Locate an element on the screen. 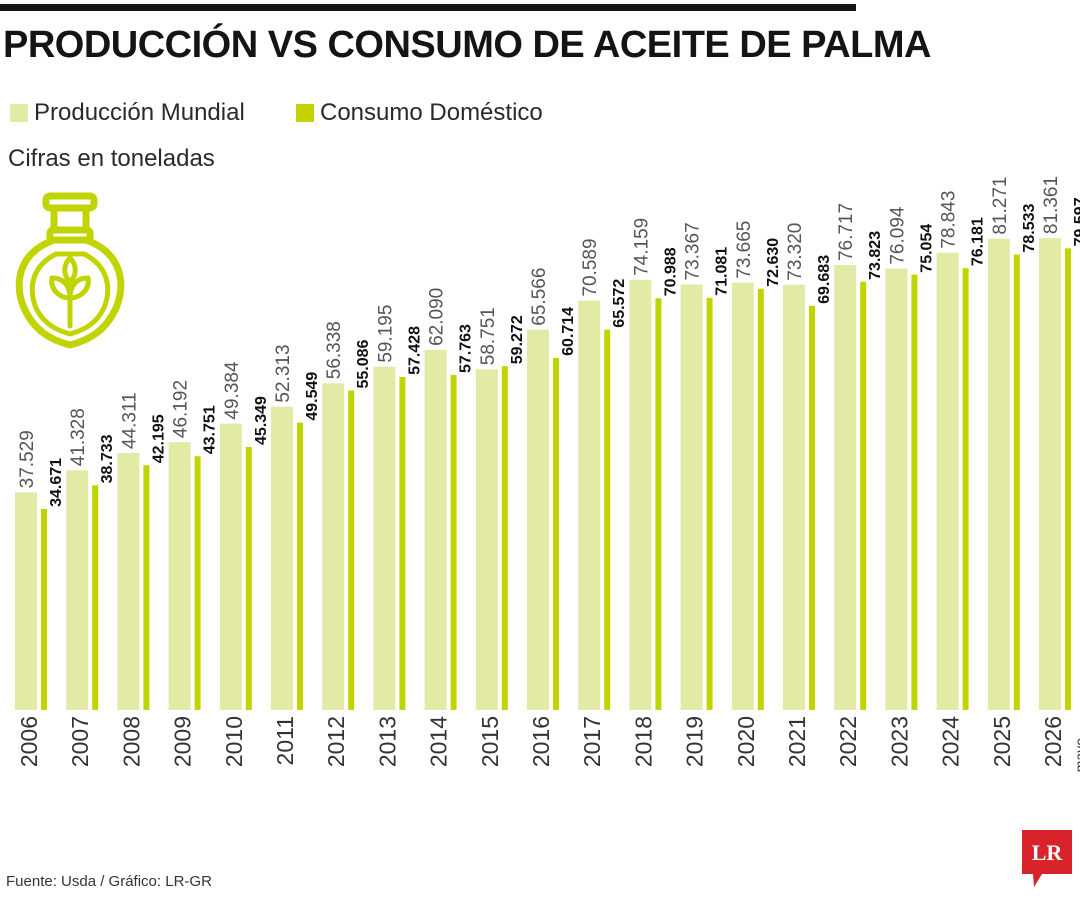  production-value-label: 81.271 is located at coordinates (1000, 206).